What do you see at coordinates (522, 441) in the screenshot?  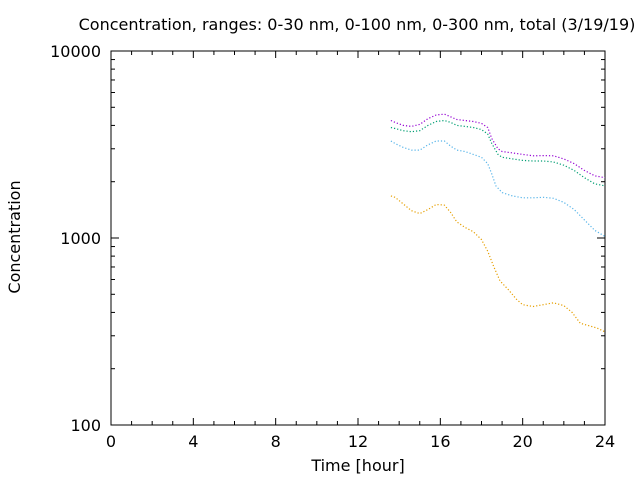 I see `x-tick-label: 20` at bounding box center [522, 441].